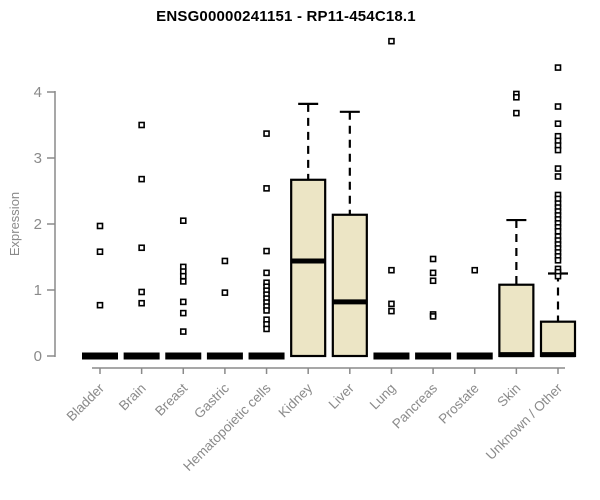 This screenshot has width=600, height=500. What do you see at coordinates (296, 400) in the screenshot?
I see `x-category-label: Kidney` at bounding box center [296, 400].